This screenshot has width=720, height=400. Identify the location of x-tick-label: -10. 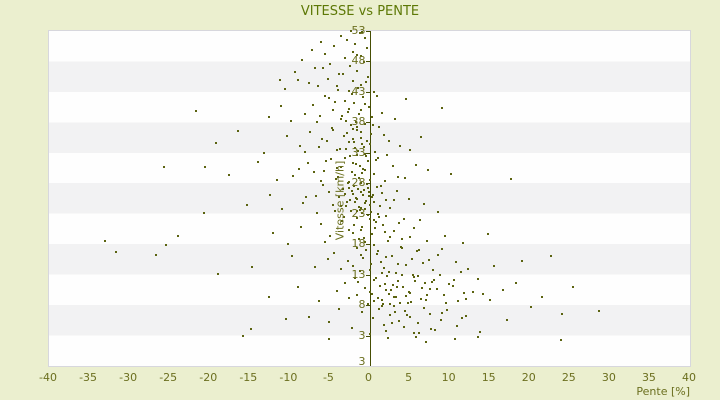
(288, 377).